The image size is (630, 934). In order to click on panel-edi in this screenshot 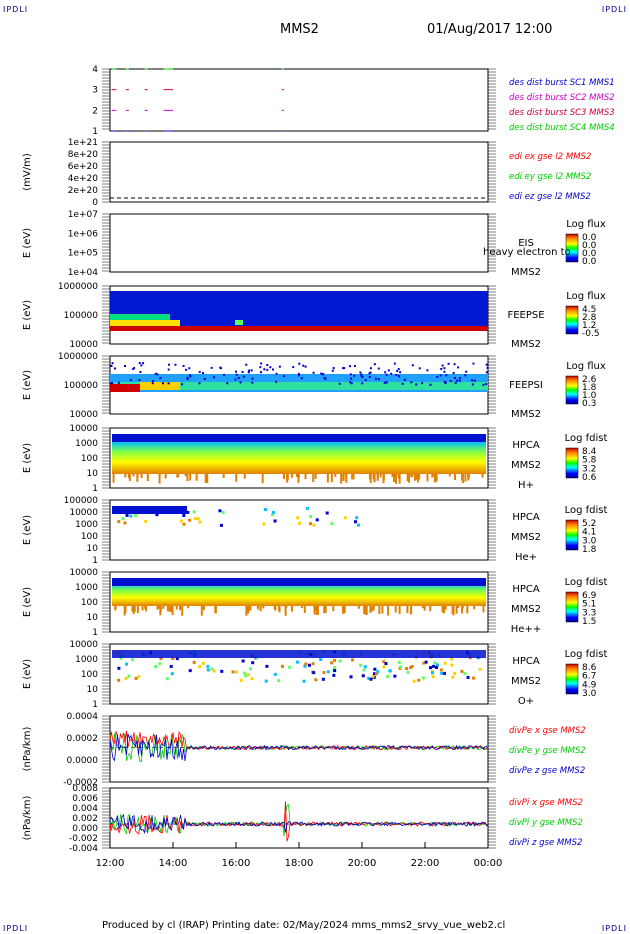, I will do `click(299, 172)`.